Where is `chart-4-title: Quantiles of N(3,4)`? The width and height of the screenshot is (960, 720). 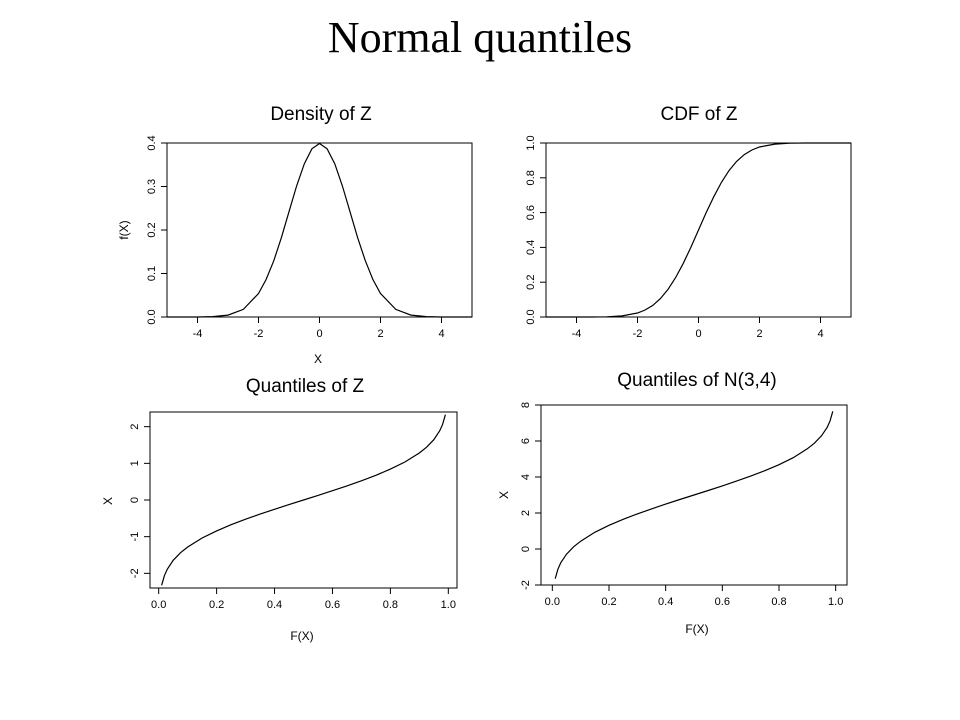 chart-4-title: Quantiles of N(3,4) is located at coordinates (696, 380).